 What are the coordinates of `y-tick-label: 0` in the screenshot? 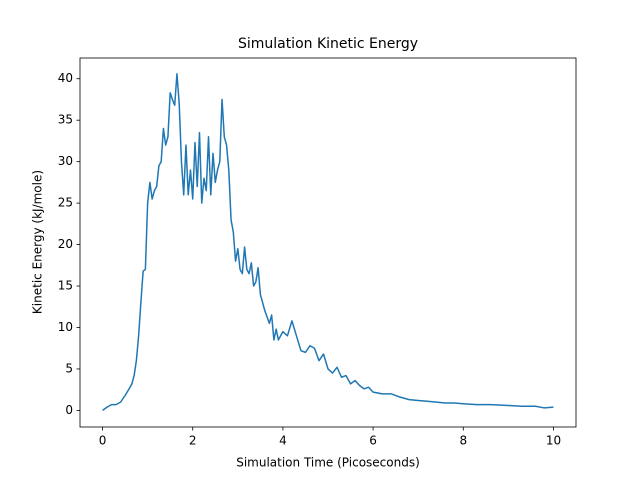 It's located at (69, 410).